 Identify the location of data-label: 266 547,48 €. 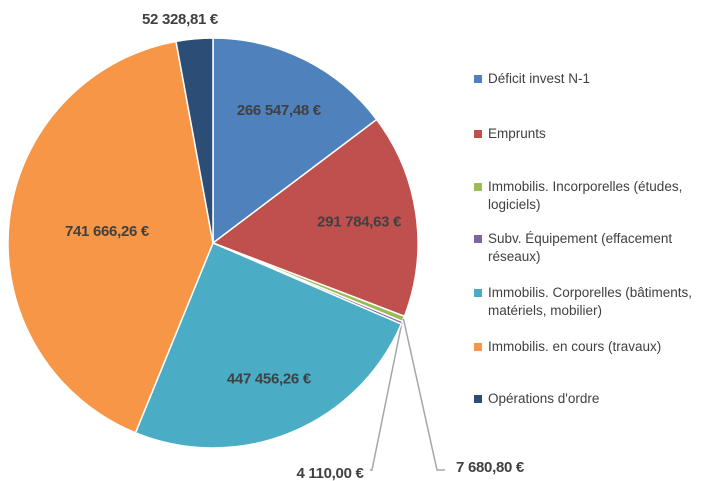
(279, 110).